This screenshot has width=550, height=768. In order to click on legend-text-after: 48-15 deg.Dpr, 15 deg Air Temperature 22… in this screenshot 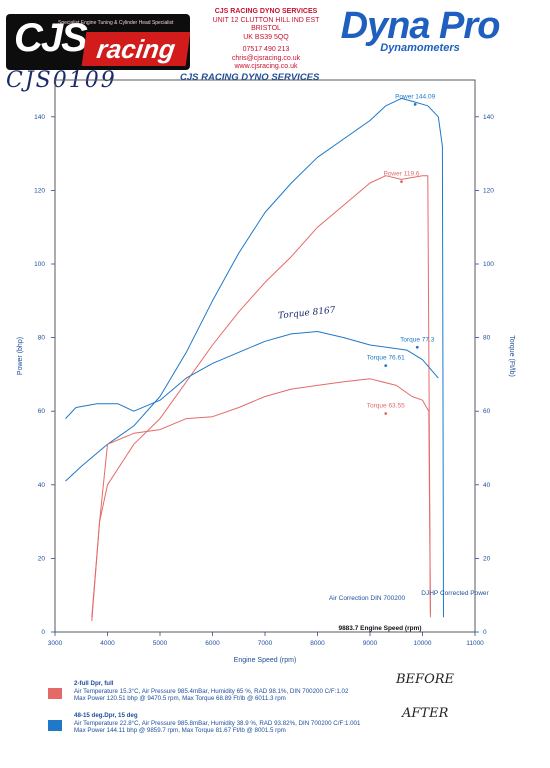, I will do `click(224, 723)`.